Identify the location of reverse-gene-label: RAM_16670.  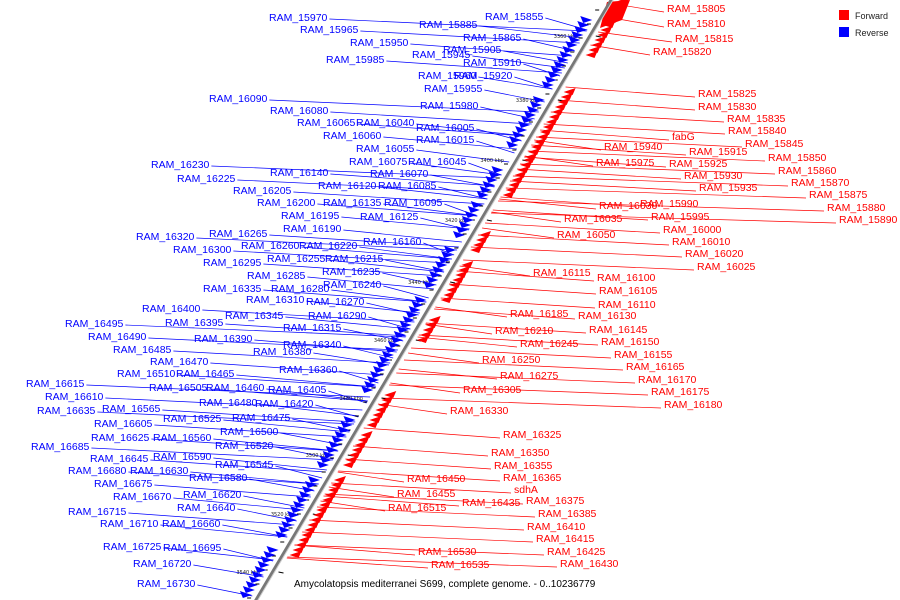
(142, 497).